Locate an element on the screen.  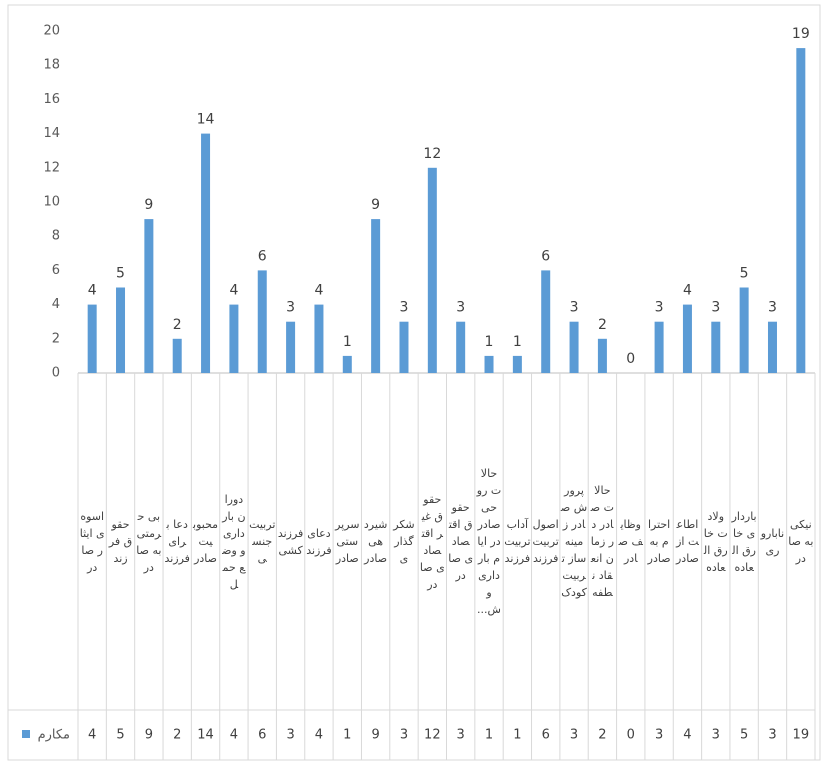
x-tick-label: شکرگذاری is located at coordinates (404, 541).